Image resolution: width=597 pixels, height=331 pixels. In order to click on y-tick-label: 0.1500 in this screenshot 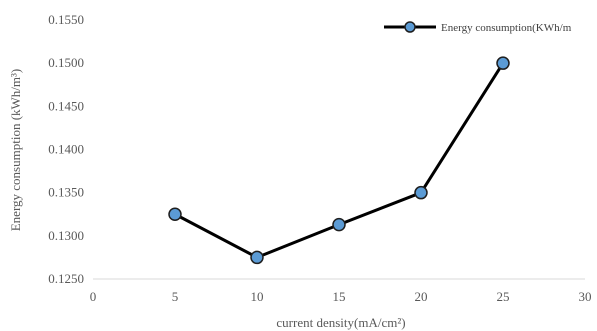, I will do `click(66, 62)`.